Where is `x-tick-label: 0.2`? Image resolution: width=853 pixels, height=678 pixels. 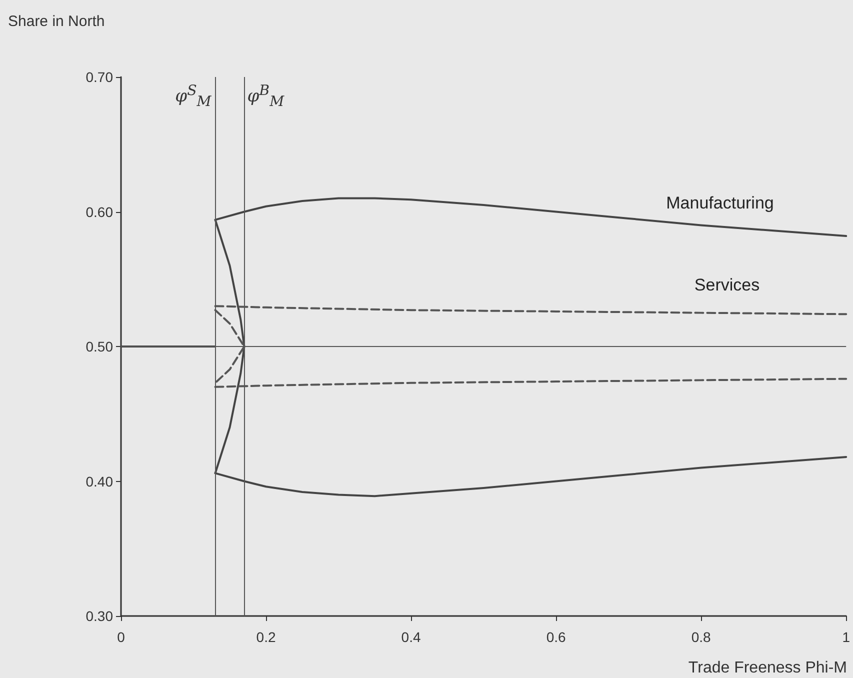
x-tick-label: 0.2 is located at coordinates (266, 637).